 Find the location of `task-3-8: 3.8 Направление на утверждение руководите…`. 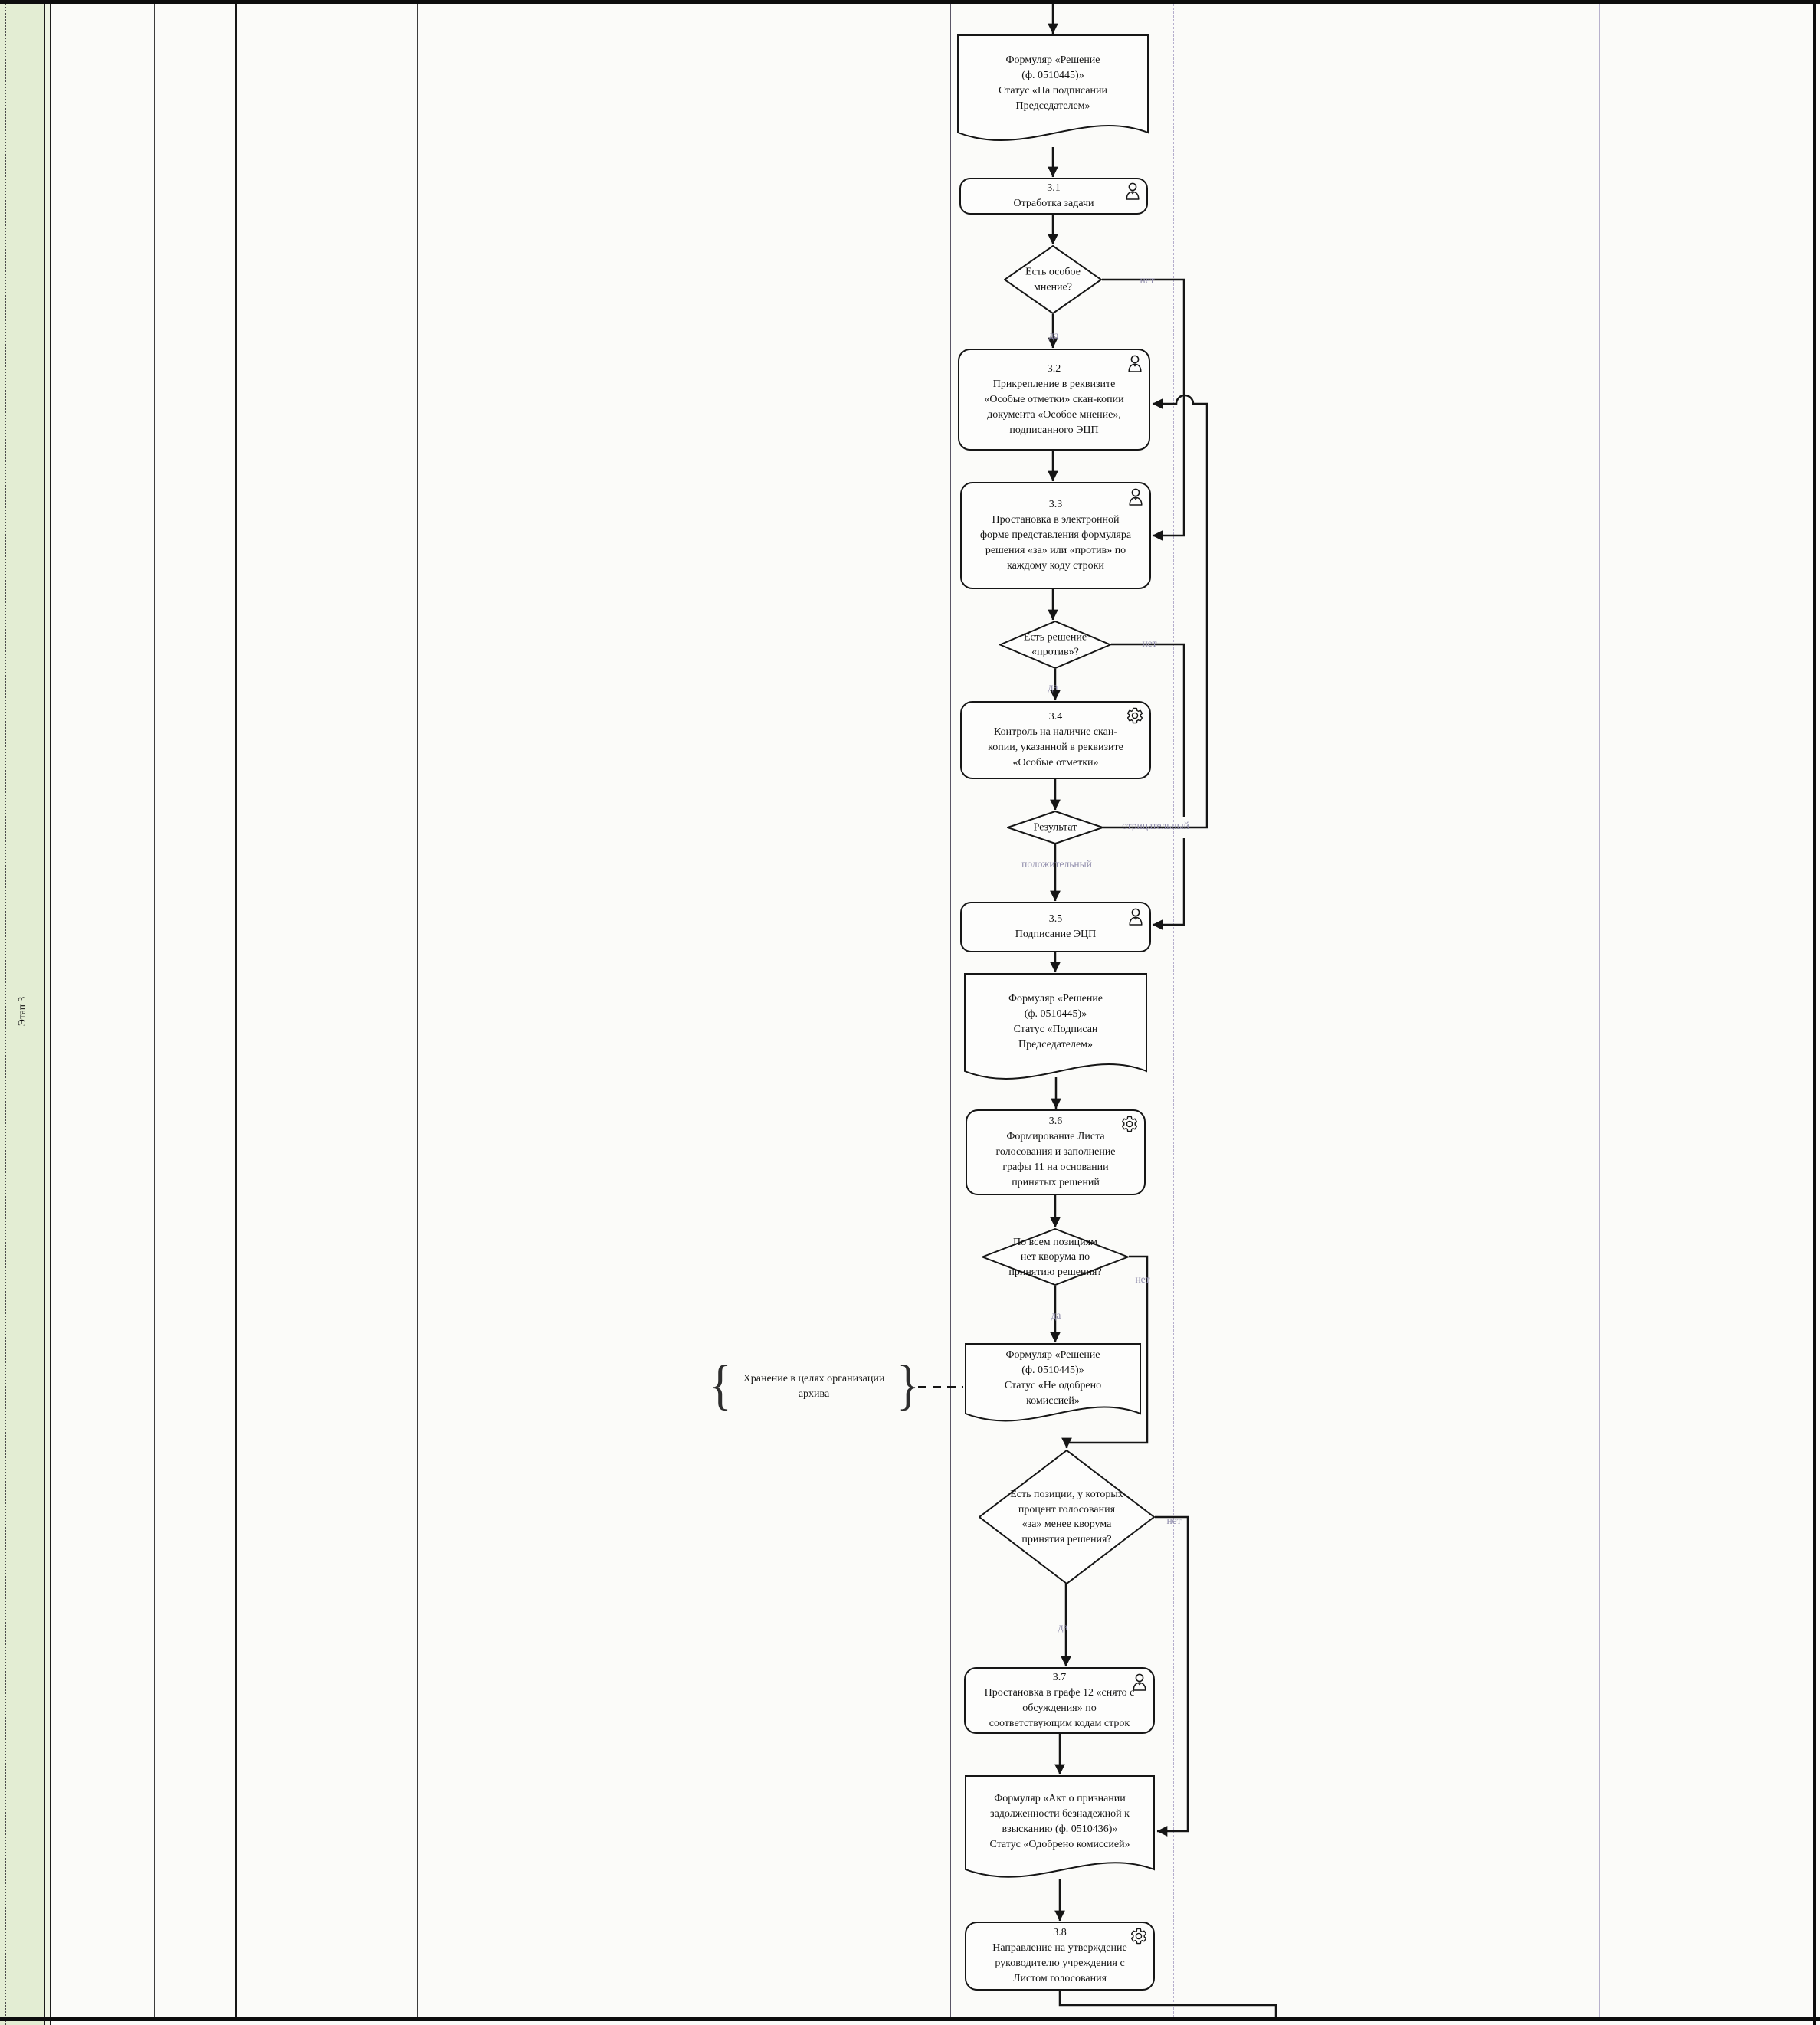

task-3-8: 3.8 Направление на утверждение руководите… is located at coordinates (1060, 1956).